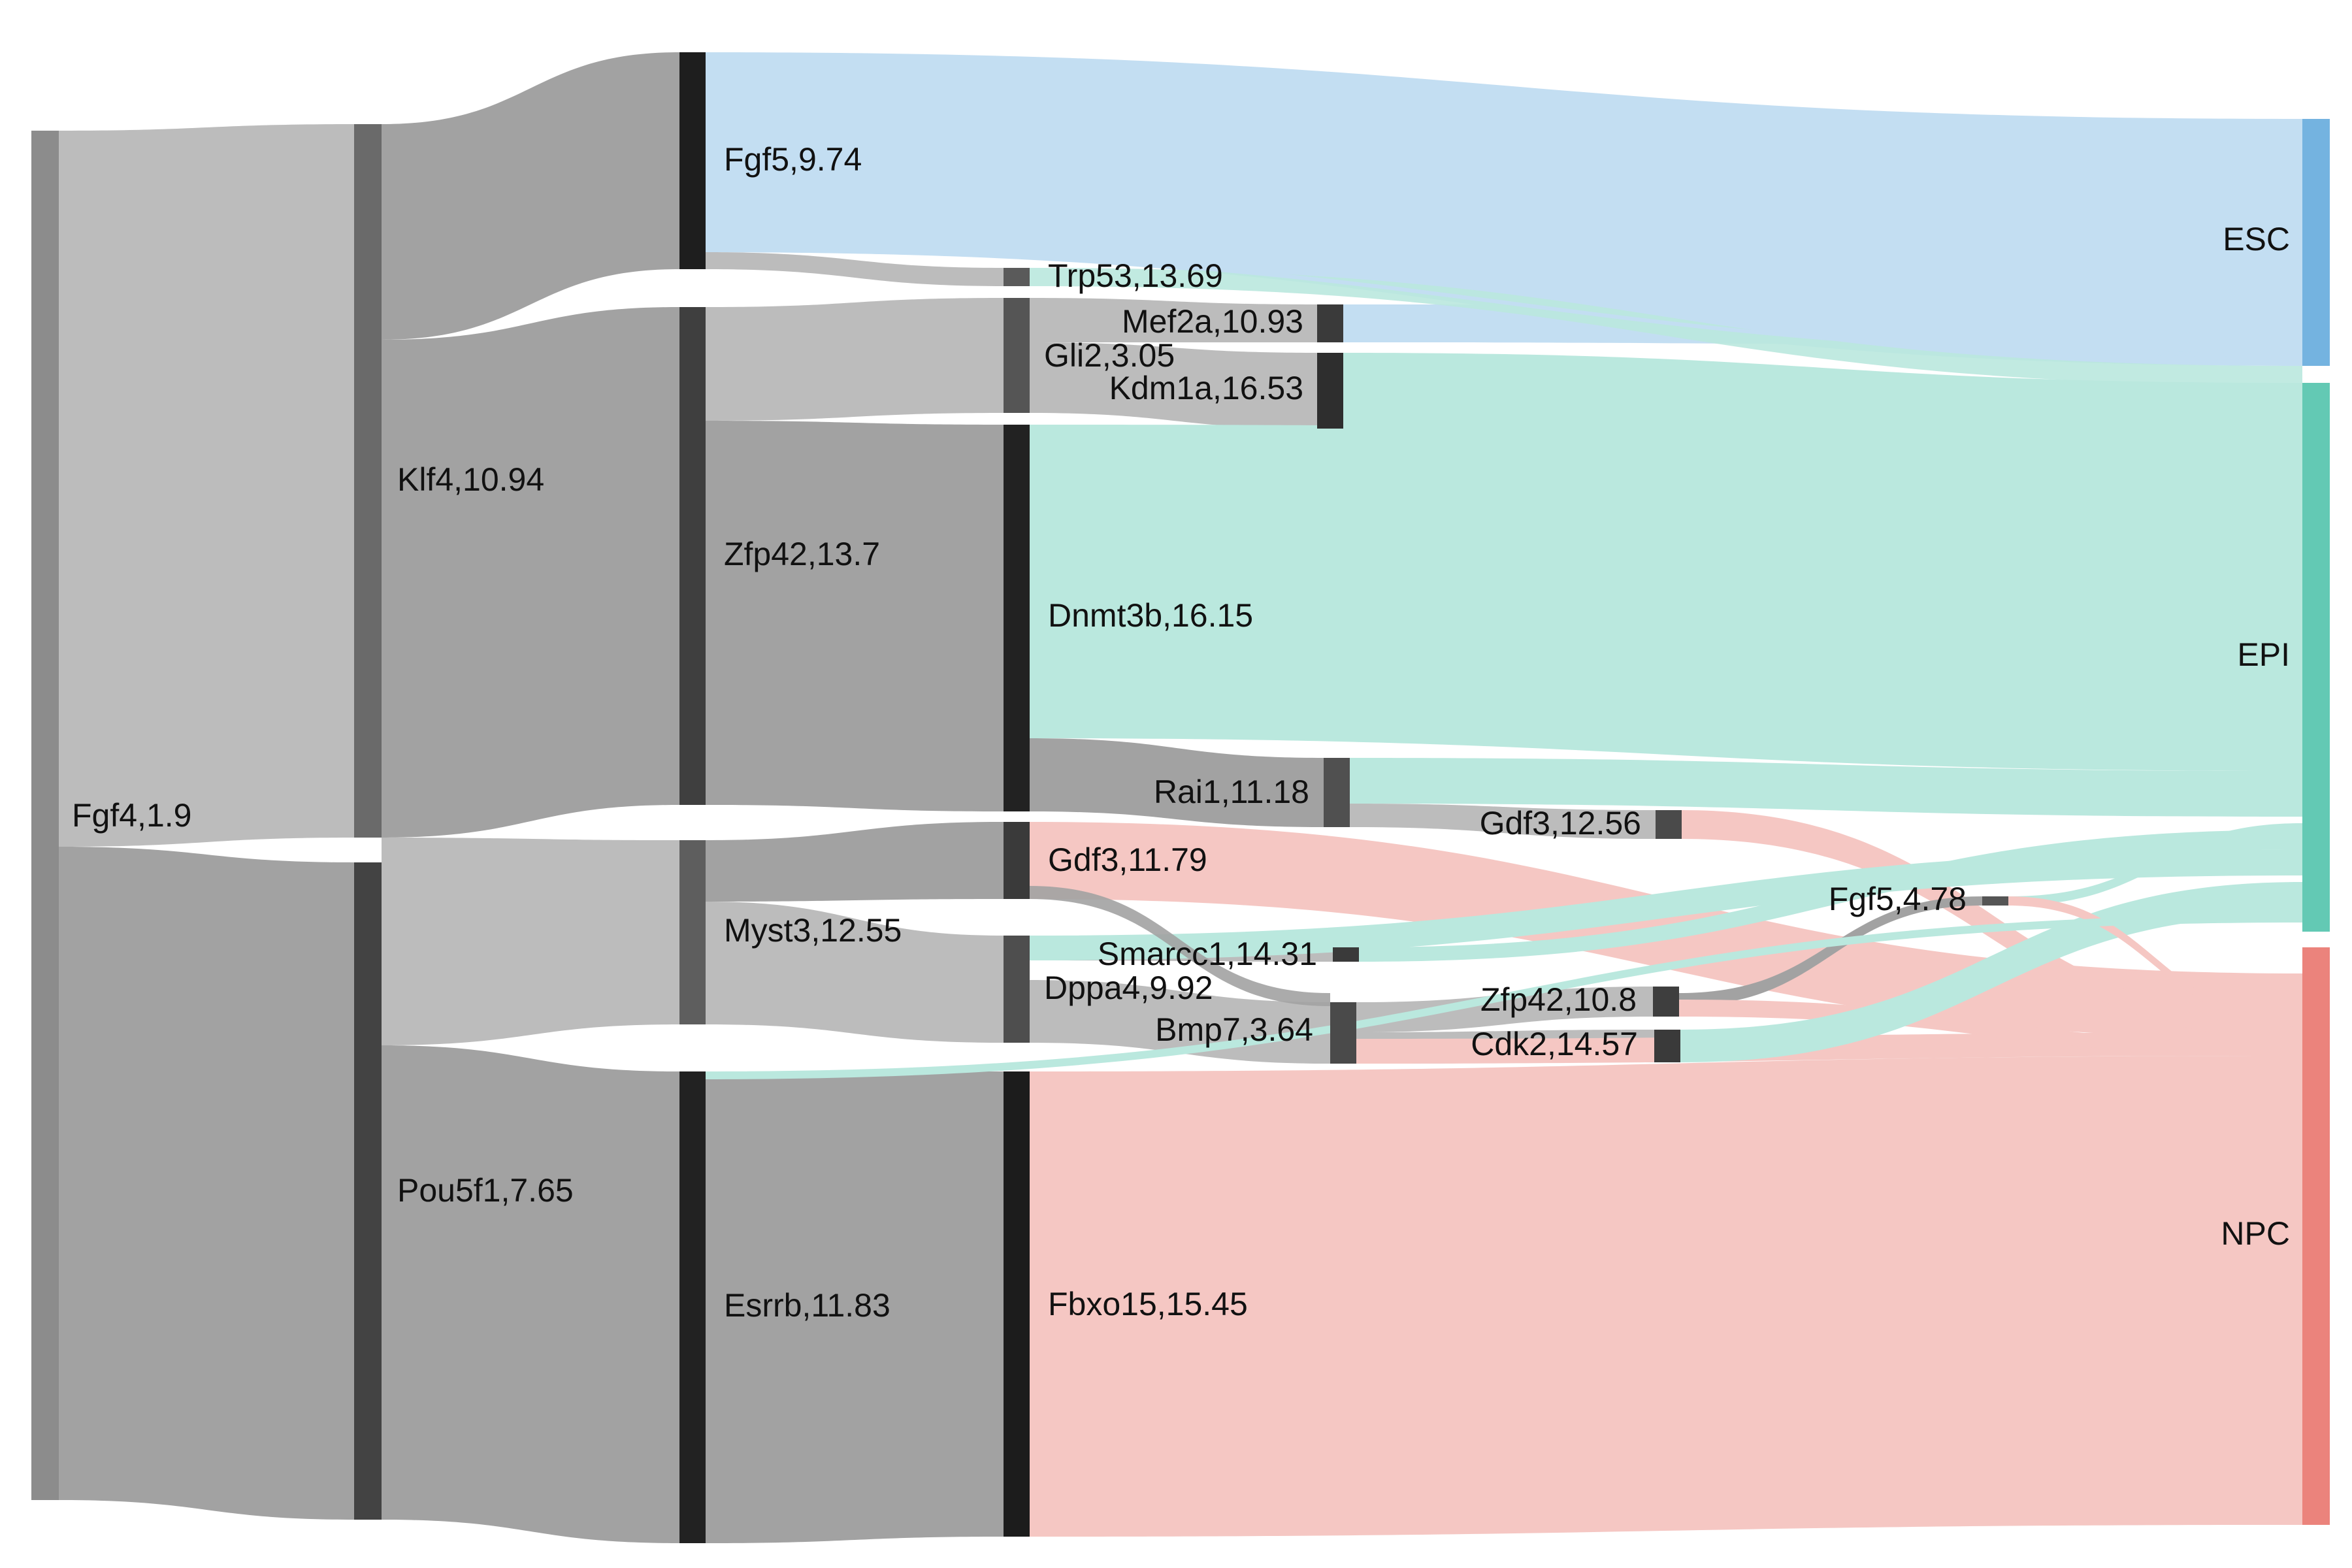 The image size is (2352, 1568). Describe the element at coordinates (1127, 859) in the screenshot. I see `node-label-gdf3-1: Gdf3,11.79` at that location.